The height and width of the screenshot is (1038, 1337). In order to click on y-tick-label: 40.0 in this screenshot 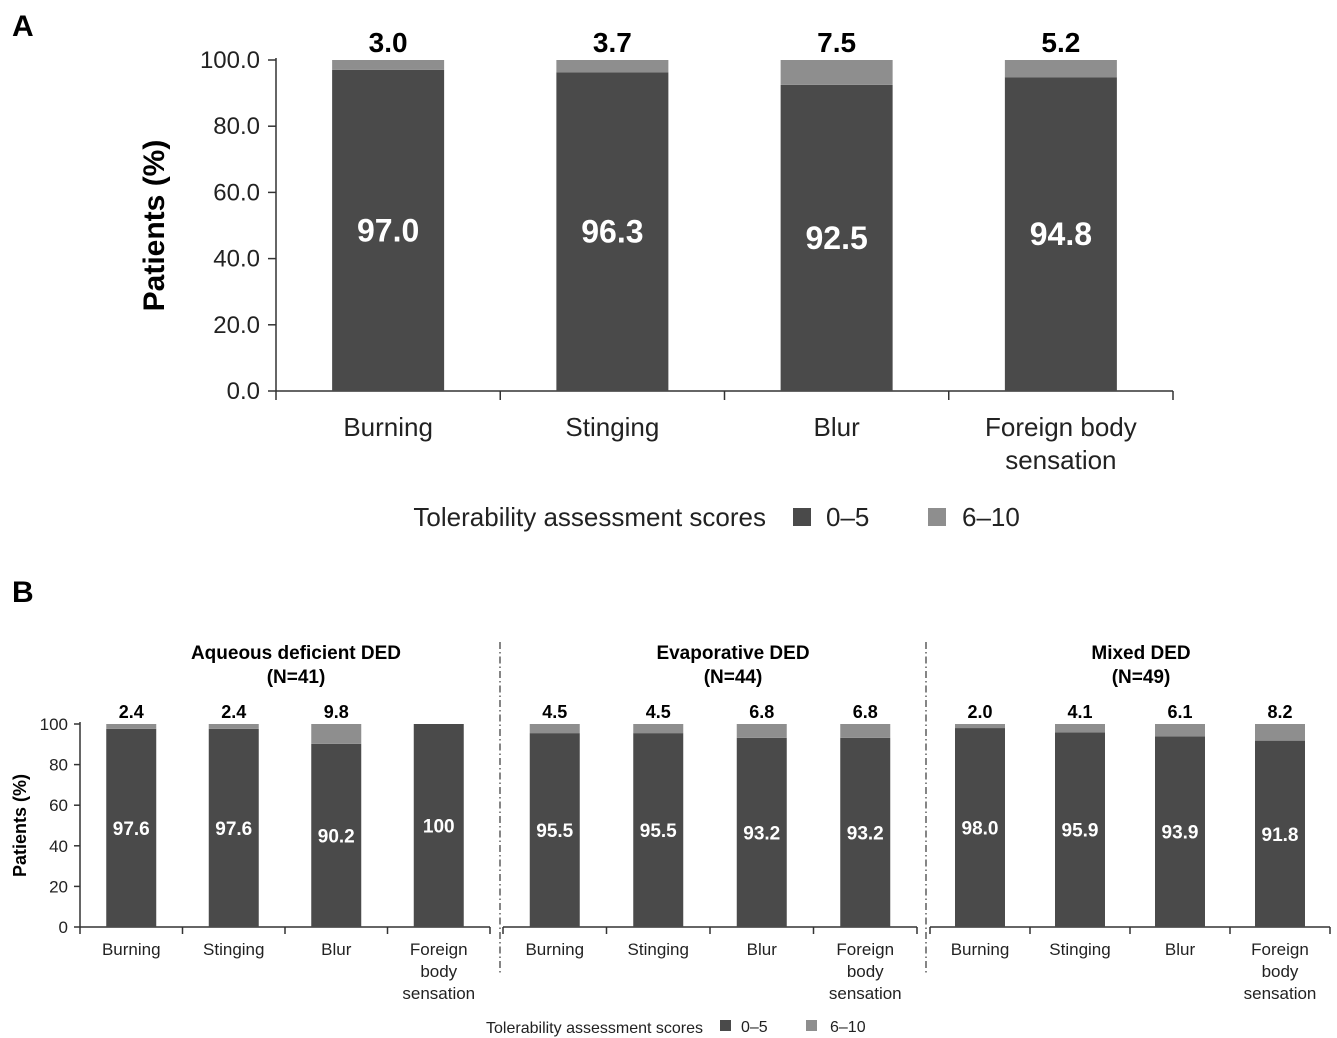, I will do `click(236, 259)`.